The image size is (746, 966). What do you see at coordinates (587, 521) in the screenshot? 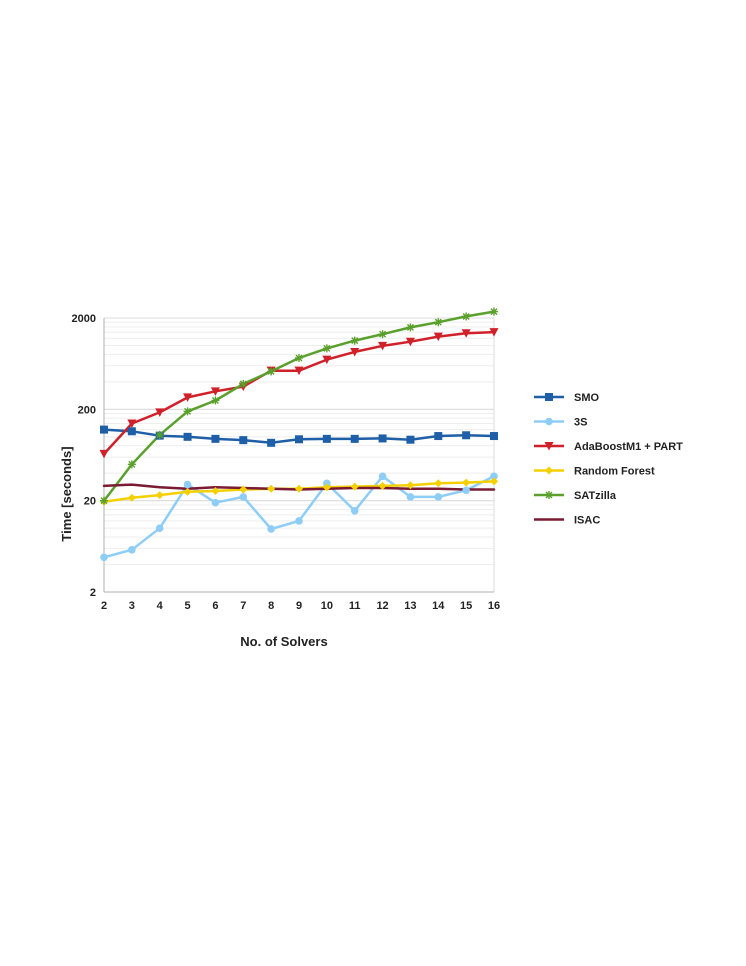
I see `legend-label: ISAC` at bounding box center [587, 521].